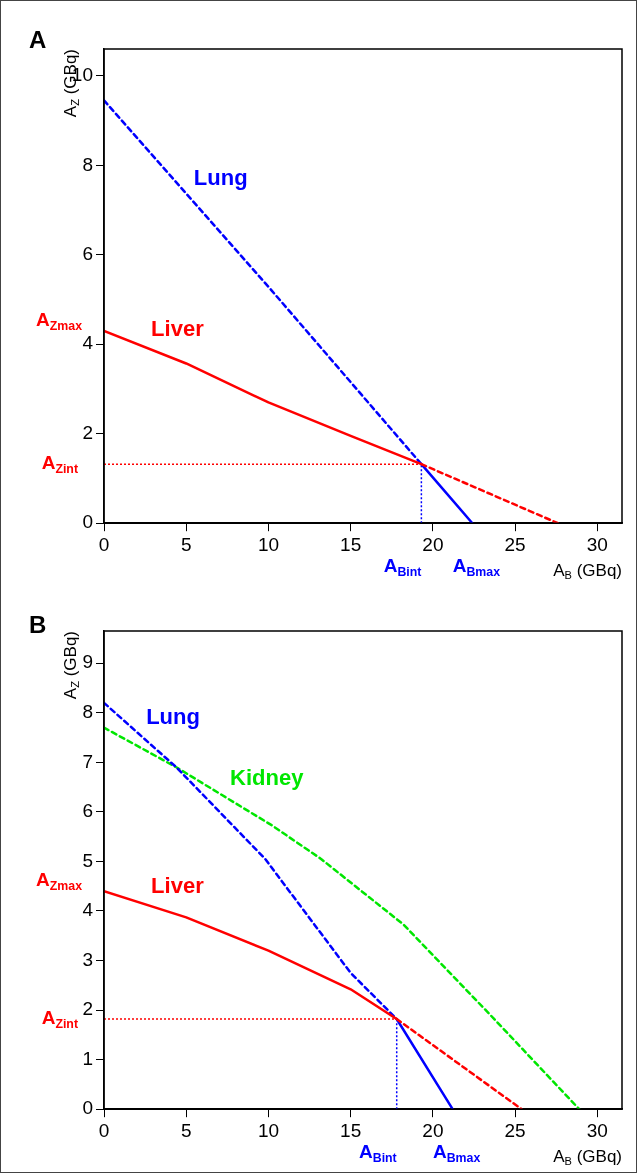 The height and width of the screenshot is (1173, 637). What do you see at coordinates (71, 665) in the screenshot?
I see `y-axis-title: AZ (GBq)` at bounding box center [71, 665].